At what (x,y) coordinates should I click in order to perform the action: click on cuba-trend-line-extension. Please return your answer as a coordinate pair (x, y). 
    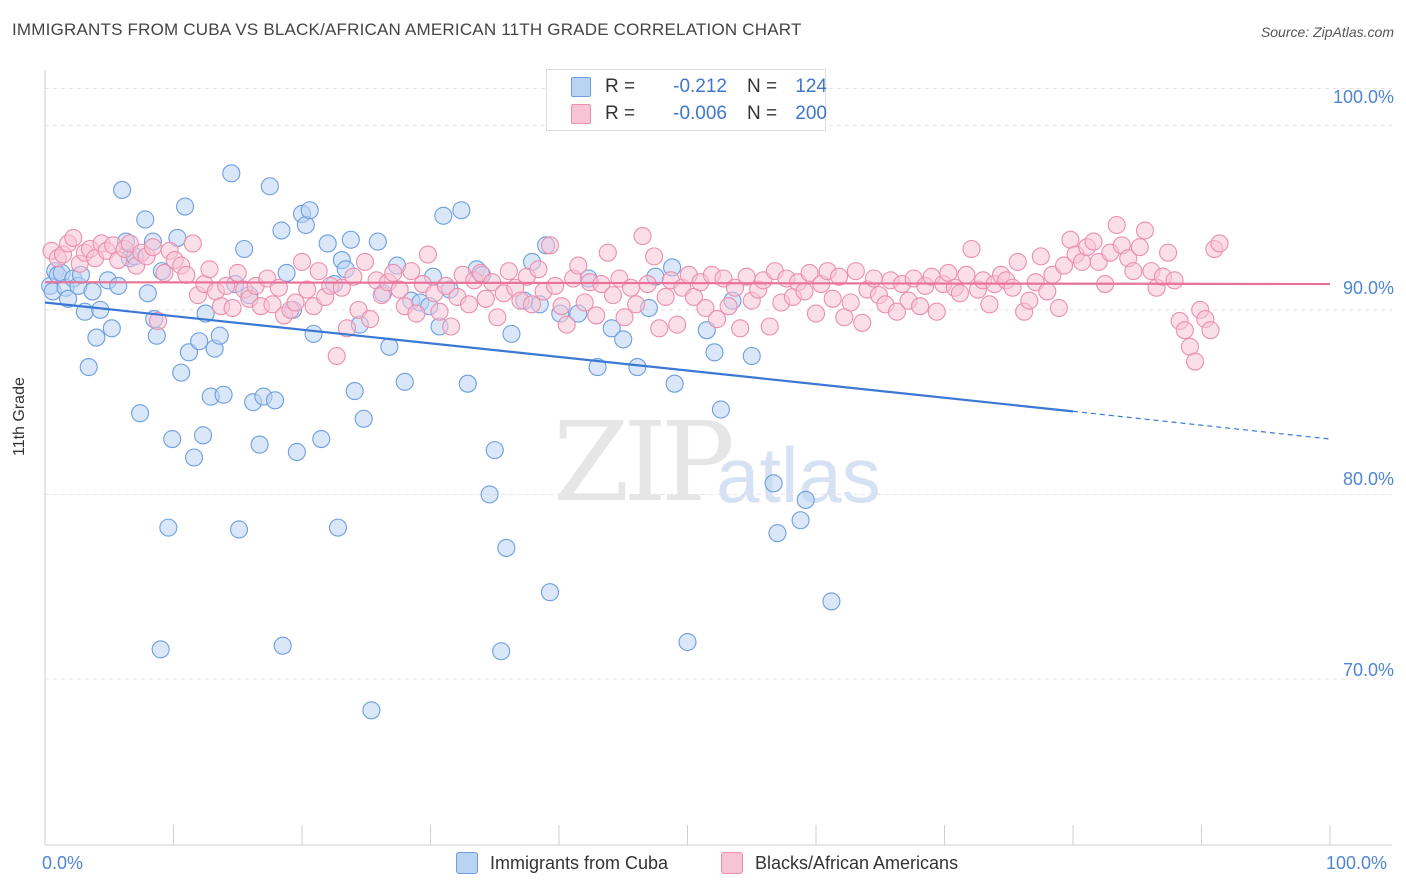
    Looking at the image, I should click on (1201, 425).